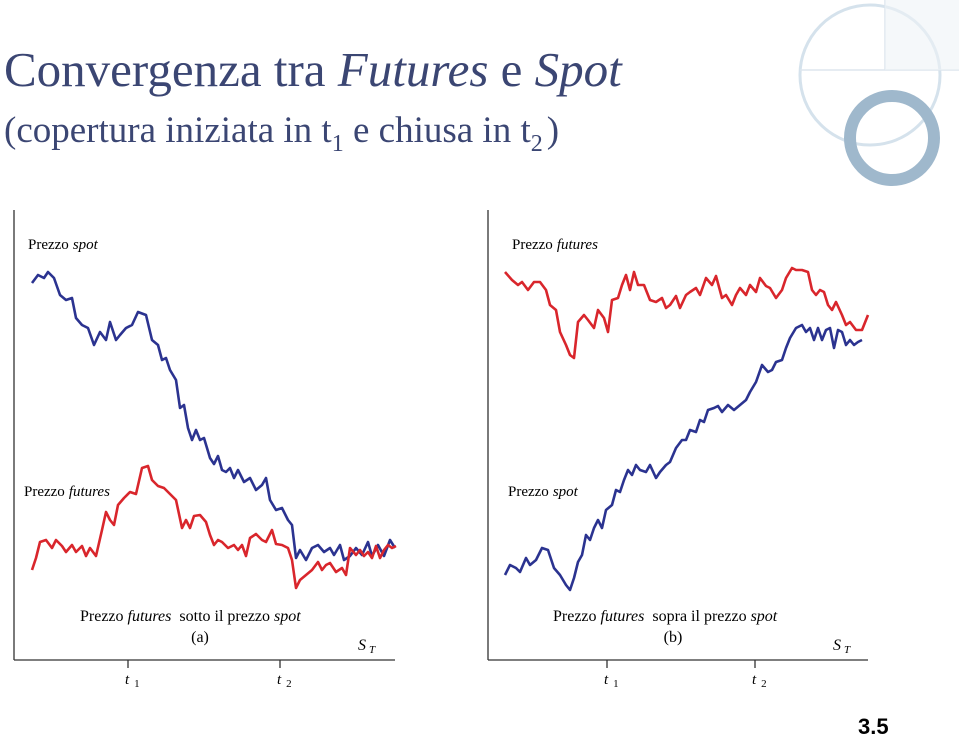 The height and width of the screenshot is (737, 959). I want to click on title-text: Futures, so click(413, 69).